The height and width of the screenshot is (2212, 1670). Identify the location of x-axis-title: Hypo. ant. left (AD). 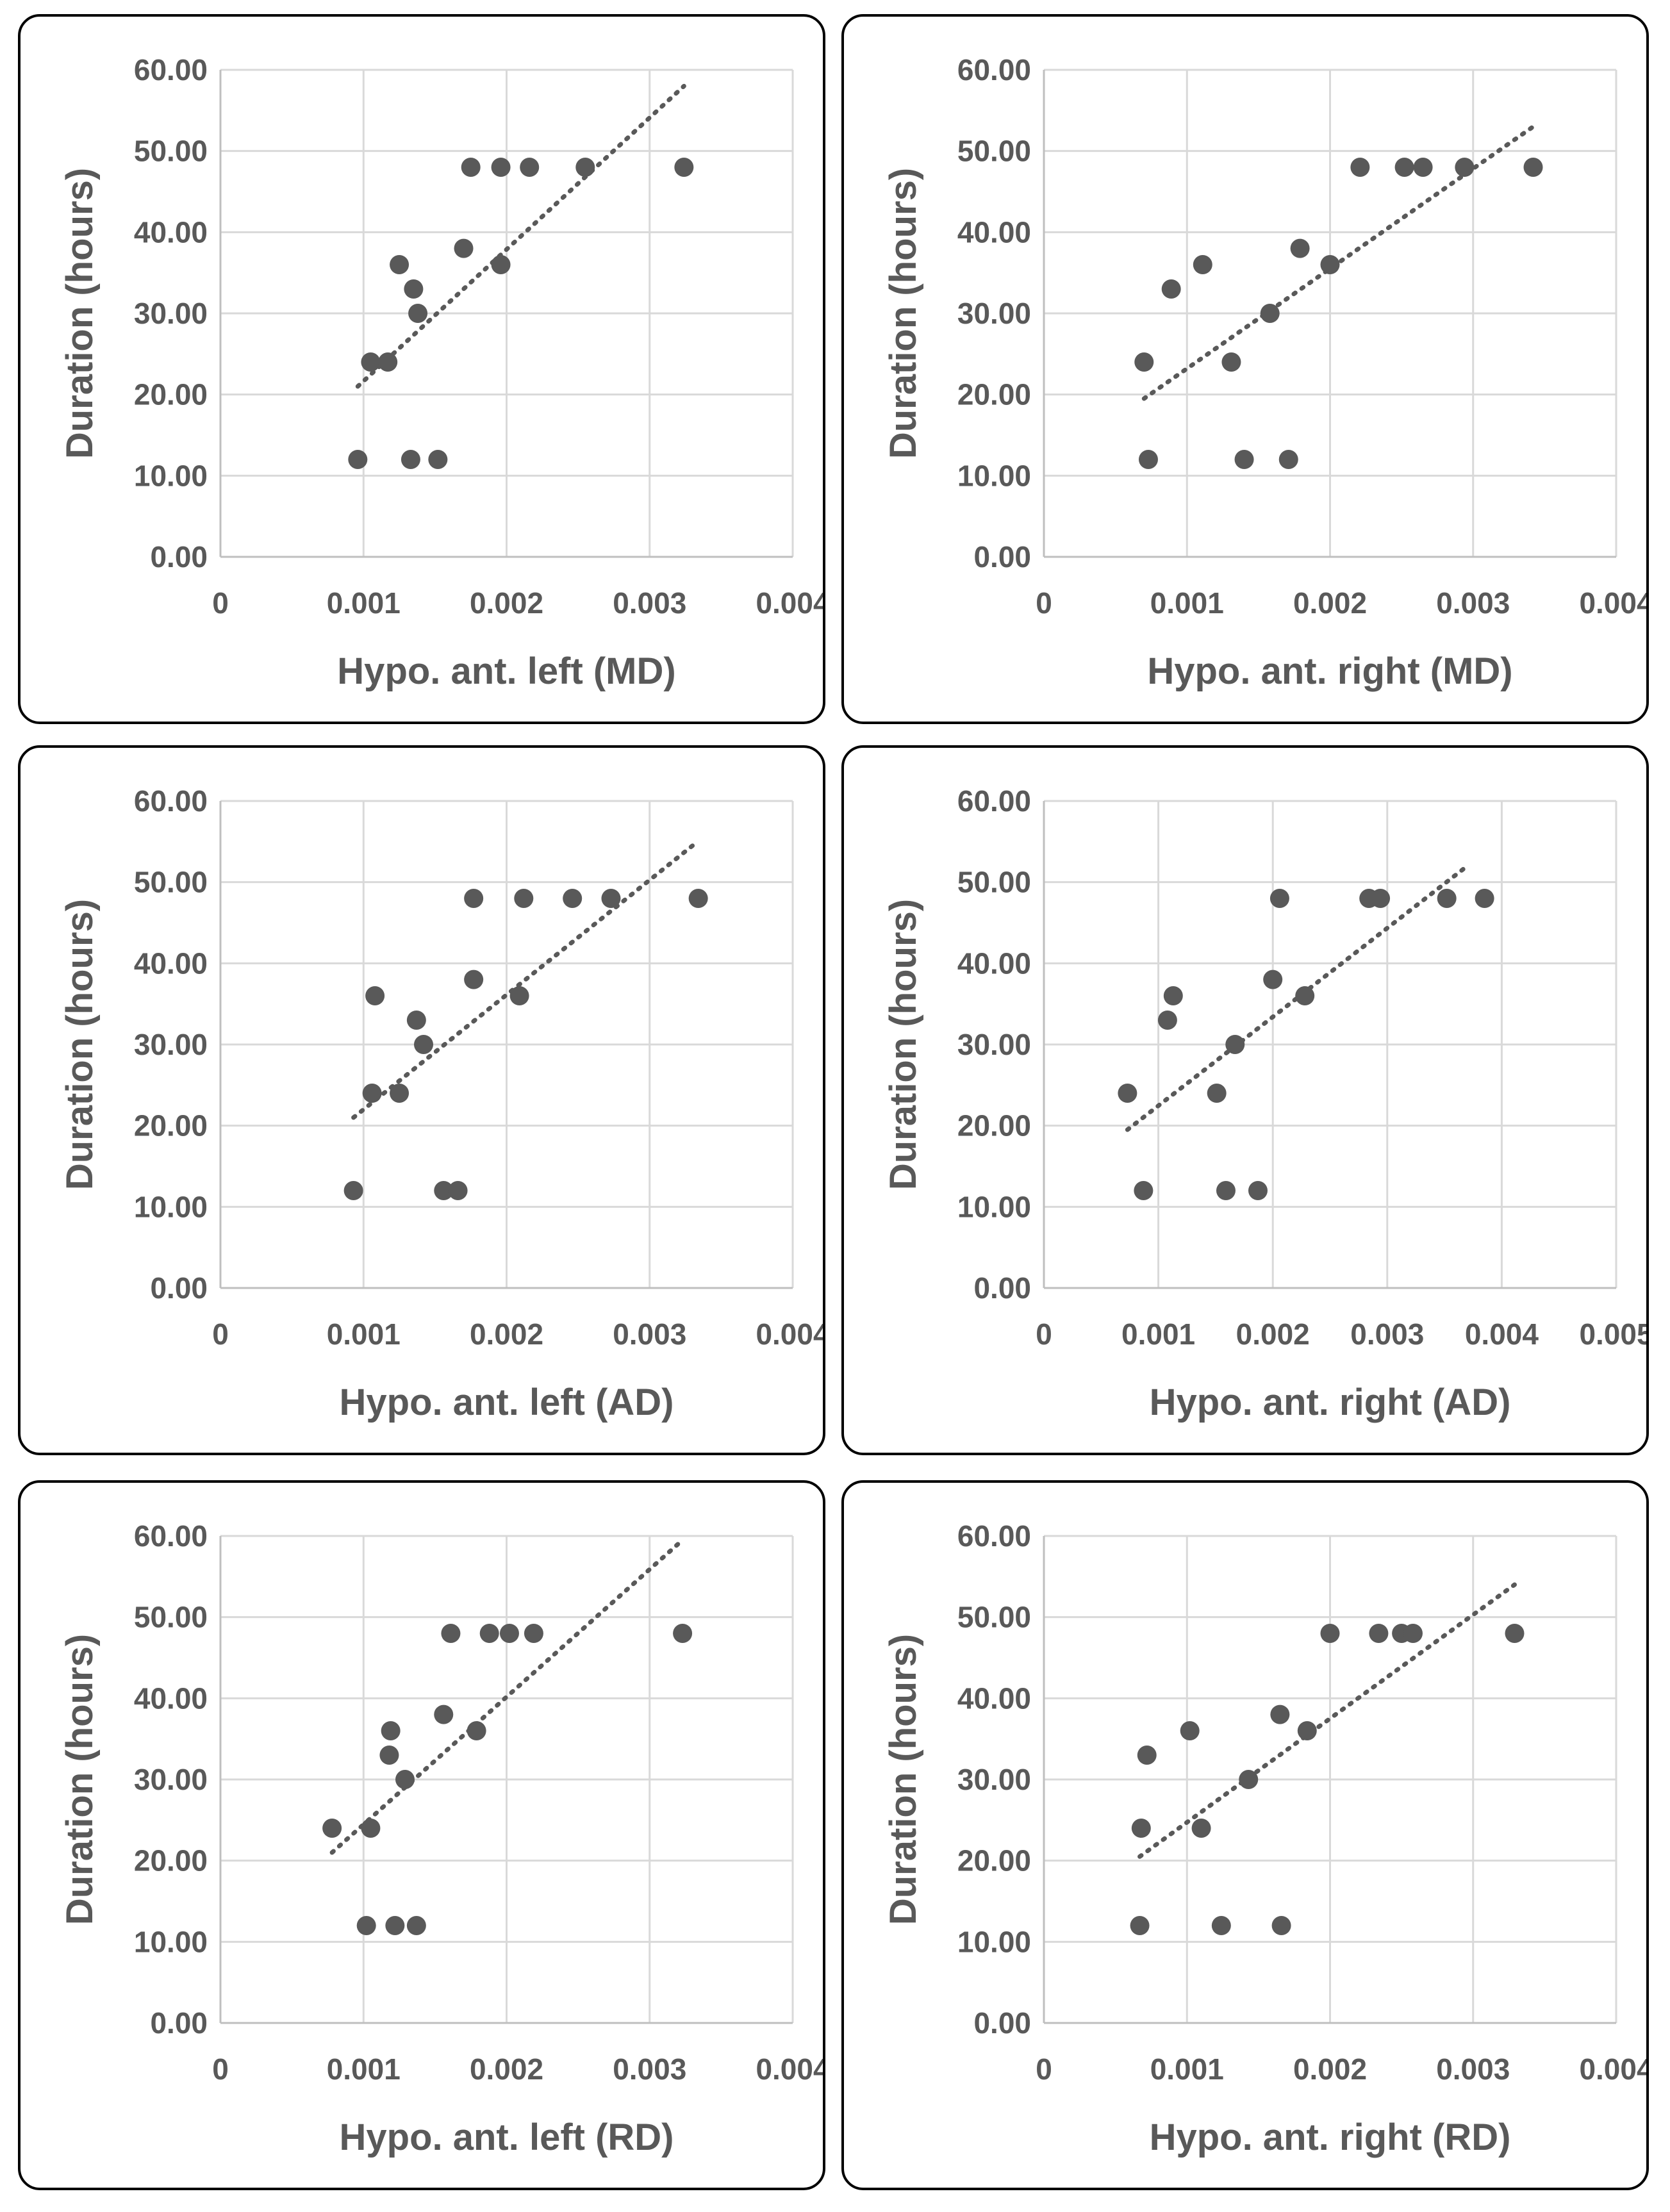
(507, 1402).